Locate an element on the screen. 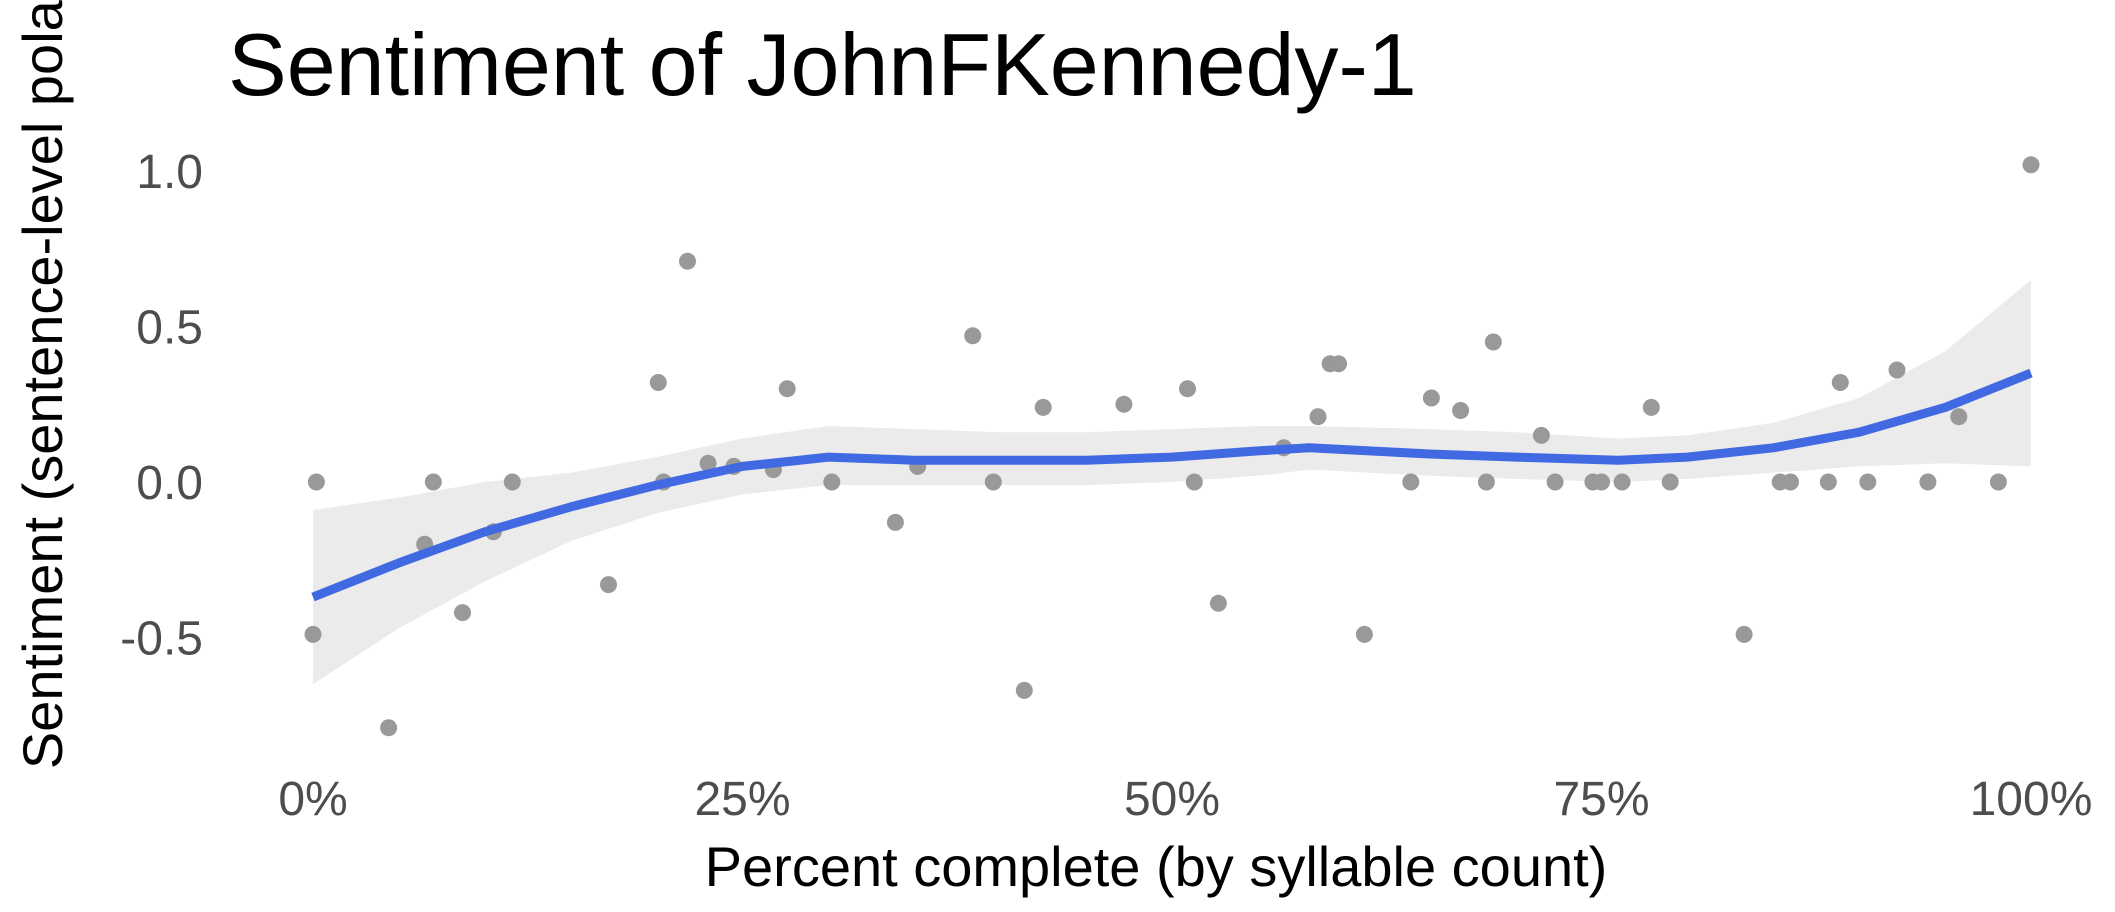  x-axis-title: Percent complete (by syllable count) is located at coordinates (1156, 866).